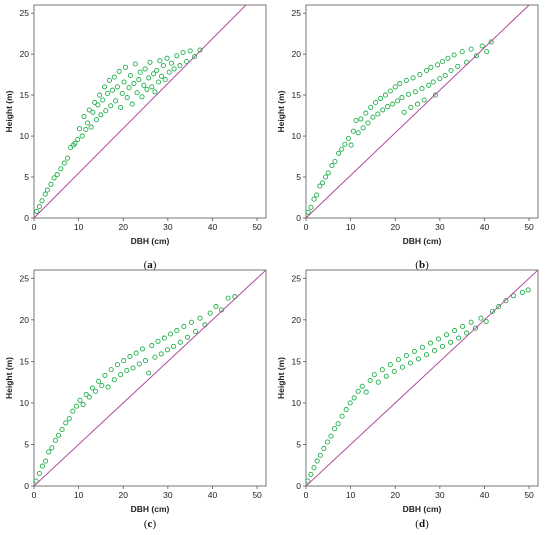 This screenshot has height=535, width=550. I want to click on y-axis-label: Height (m), so click(281, 111).